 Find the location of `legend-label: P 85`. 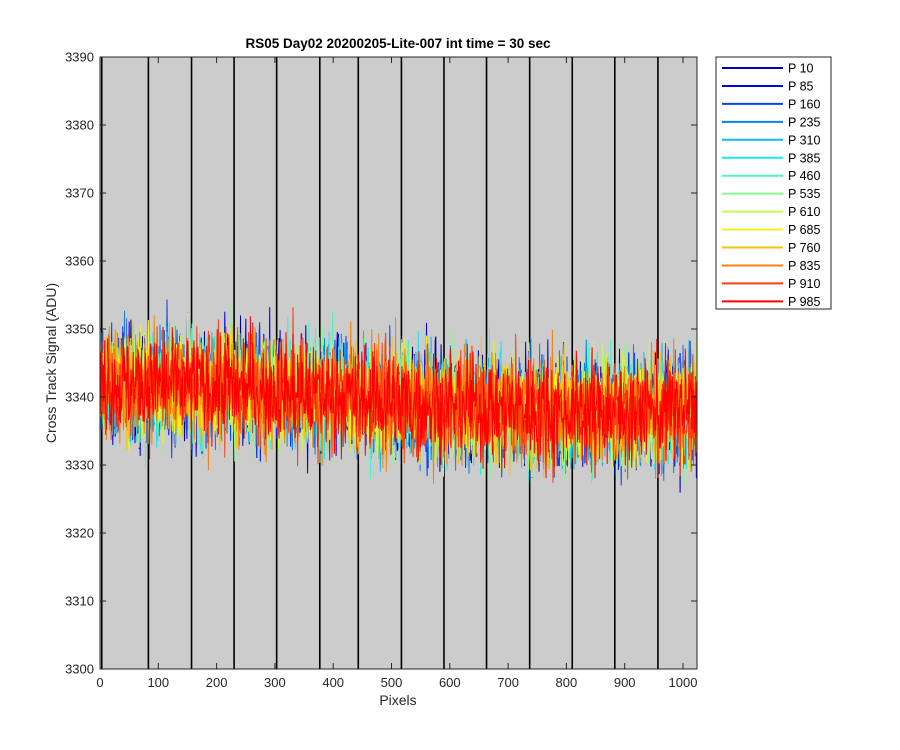

legend-label: P 85 is located at coordinates (801, 86).